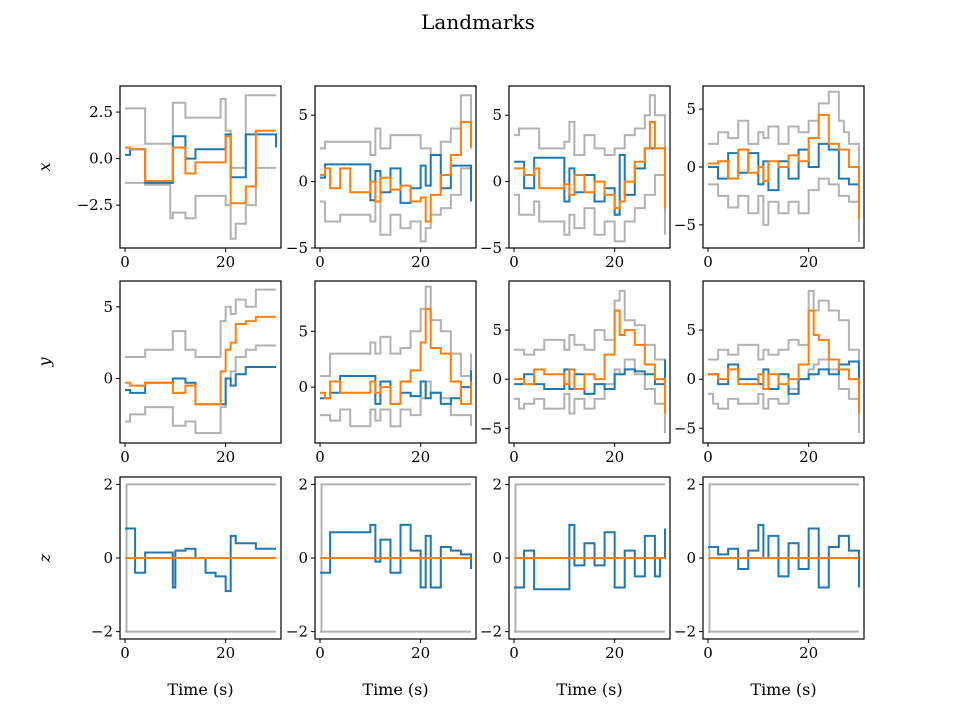 The width and height of the screenshot is (960, 720). I want to click on y-axis-label: z, so click(44, 558).